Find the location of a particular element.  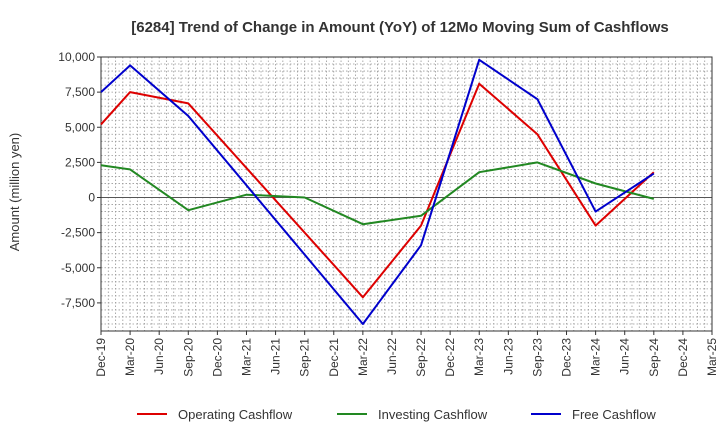

series-line-investing-cashflow is located at coordinates (377, 193).